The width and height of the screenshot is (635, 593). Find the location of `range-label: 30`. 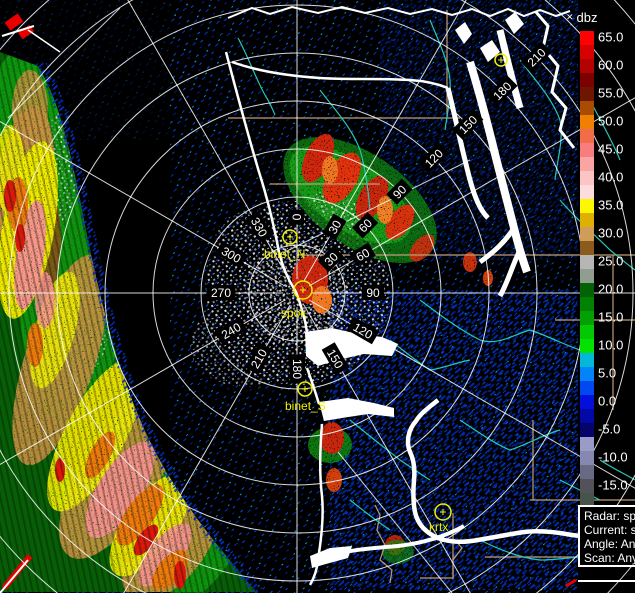

range-label: 30 is located at coordinates (330, 259).